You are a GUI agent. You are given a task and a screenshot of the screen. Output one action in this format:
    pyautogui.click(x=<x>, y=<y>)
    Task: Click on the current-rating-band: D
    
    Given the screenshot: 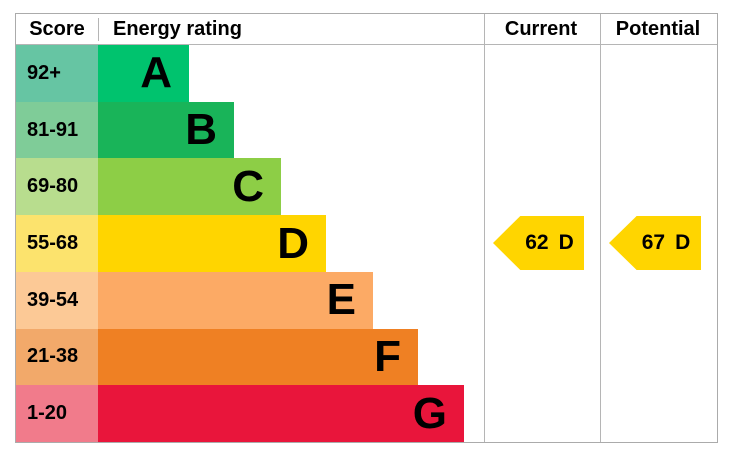 What is the action you would take?
    pyautogui.click(x=566, y=242)
    